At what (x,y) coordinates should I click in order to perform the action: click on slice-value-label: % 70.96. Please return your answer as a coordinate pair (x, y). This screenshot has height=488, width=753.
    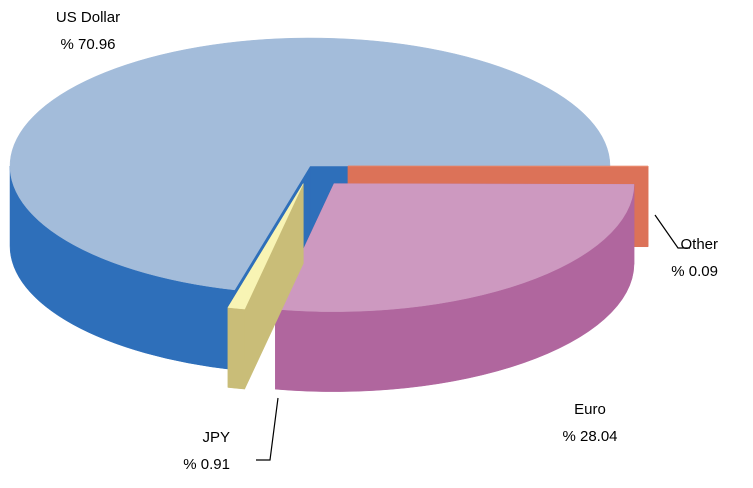
    Looking at the image, I should click on (87, 44).